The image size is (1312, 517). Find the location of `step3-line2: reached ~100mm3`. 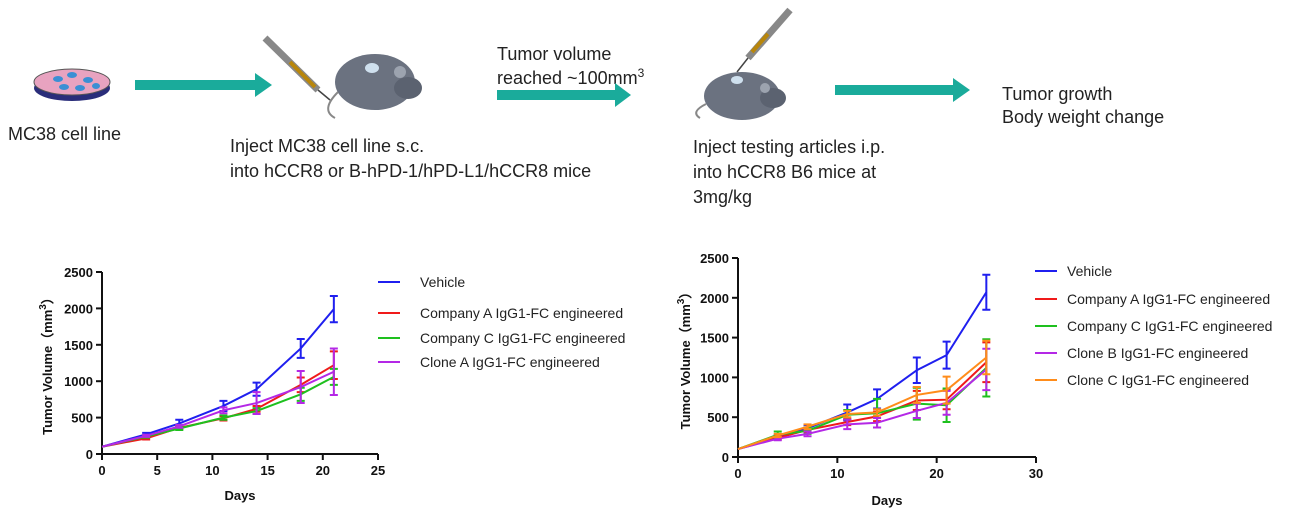

step3-line2: reached ~100mm3 is located at coordinates (571, 77).